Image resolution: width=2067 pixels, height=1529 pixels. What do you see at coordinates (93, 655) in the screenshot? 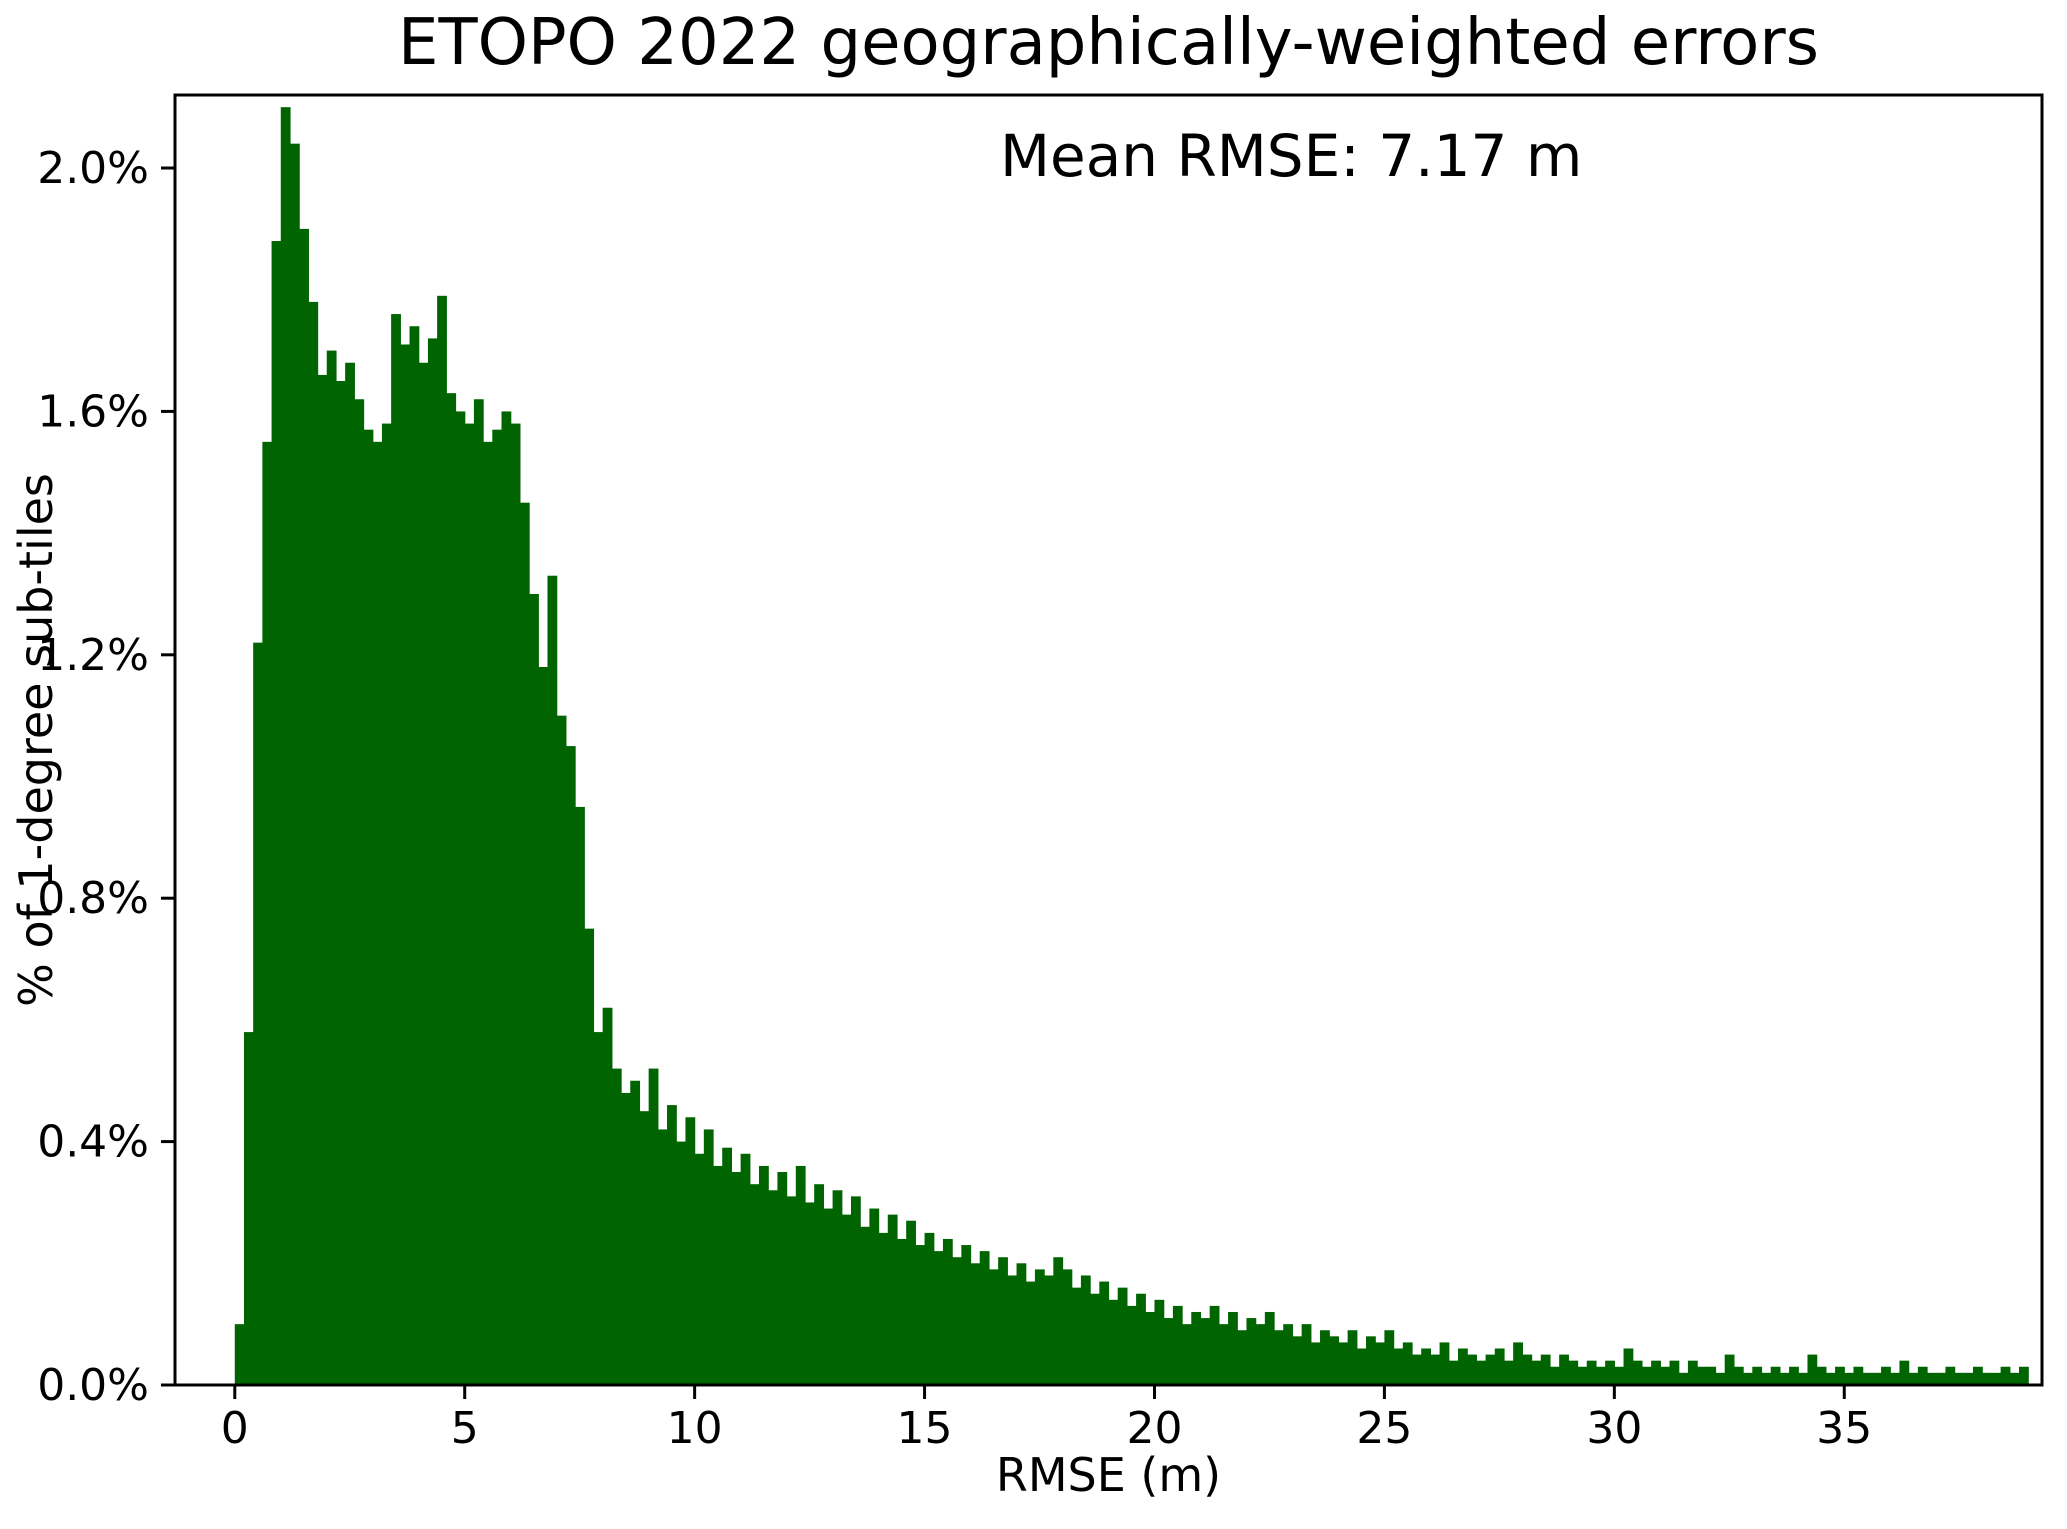
I see `y-tick-label: 1.2%` at bounding box center [93, 655].